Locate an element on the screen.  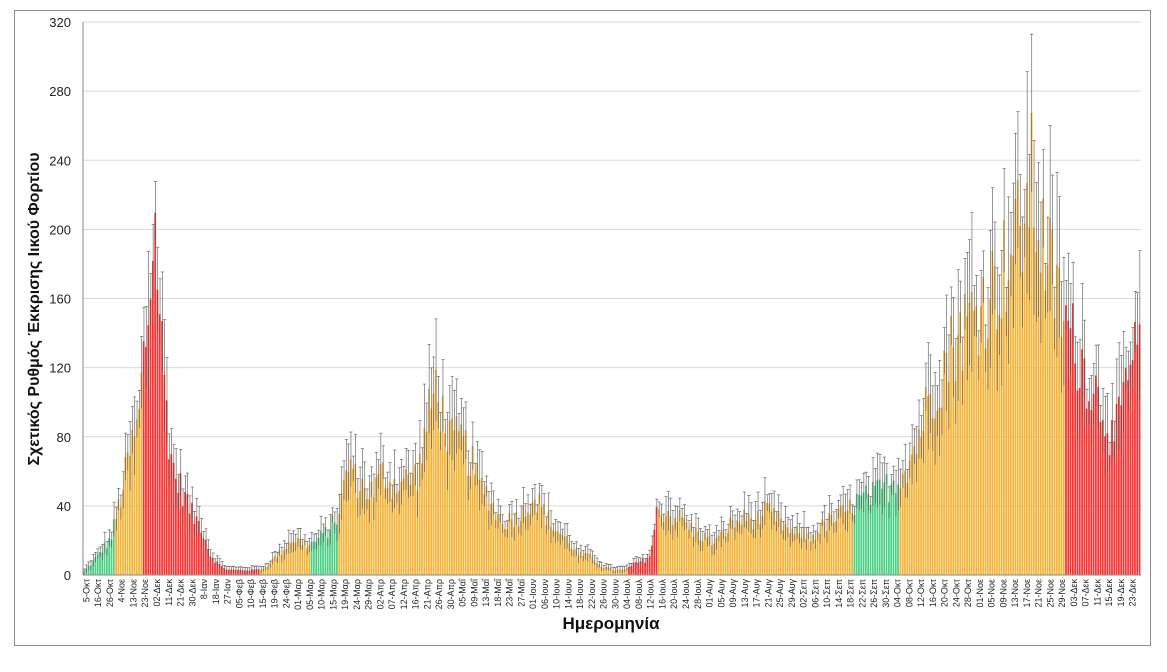
x-tick-label: 21-Νοε is located at coordinates (1039, 593).